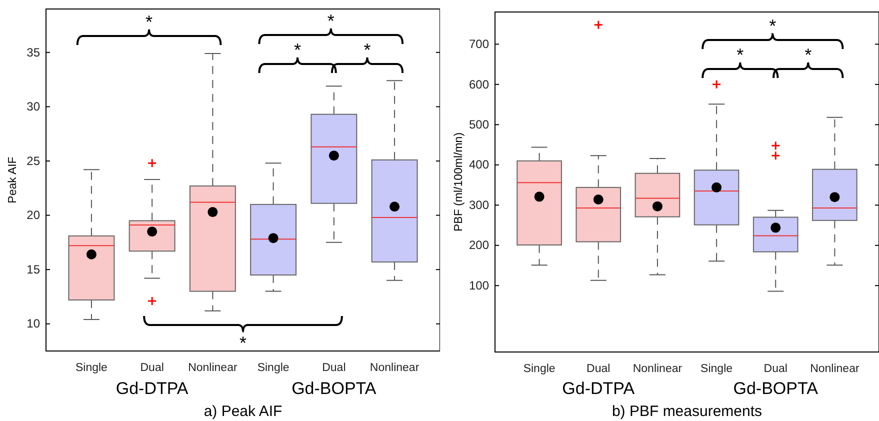  What do you see at coordinates (479, 44) in the screenshot?
I see `y-tick-label: 700` at bounding box center [479, 44].